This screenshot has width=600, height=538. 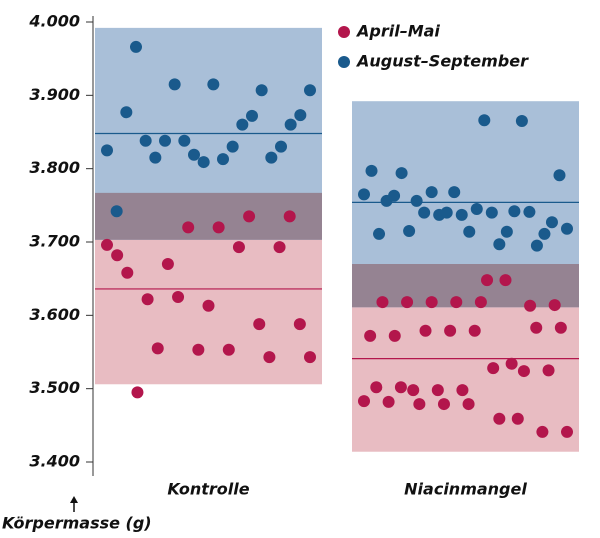 I want to click on y-tick-label: 3.800, so click(x=54, y=167).